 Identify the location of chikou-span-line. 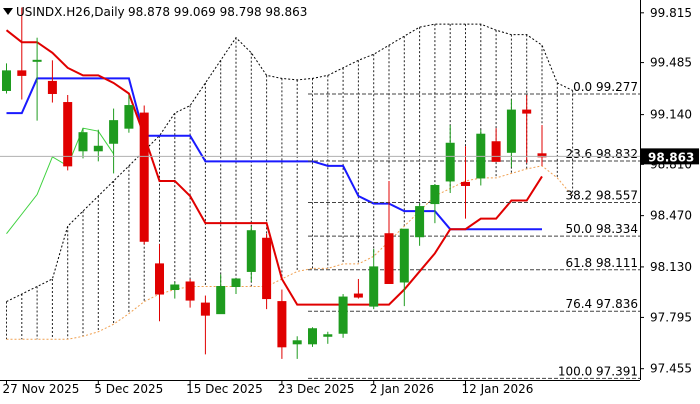
(60, 181).